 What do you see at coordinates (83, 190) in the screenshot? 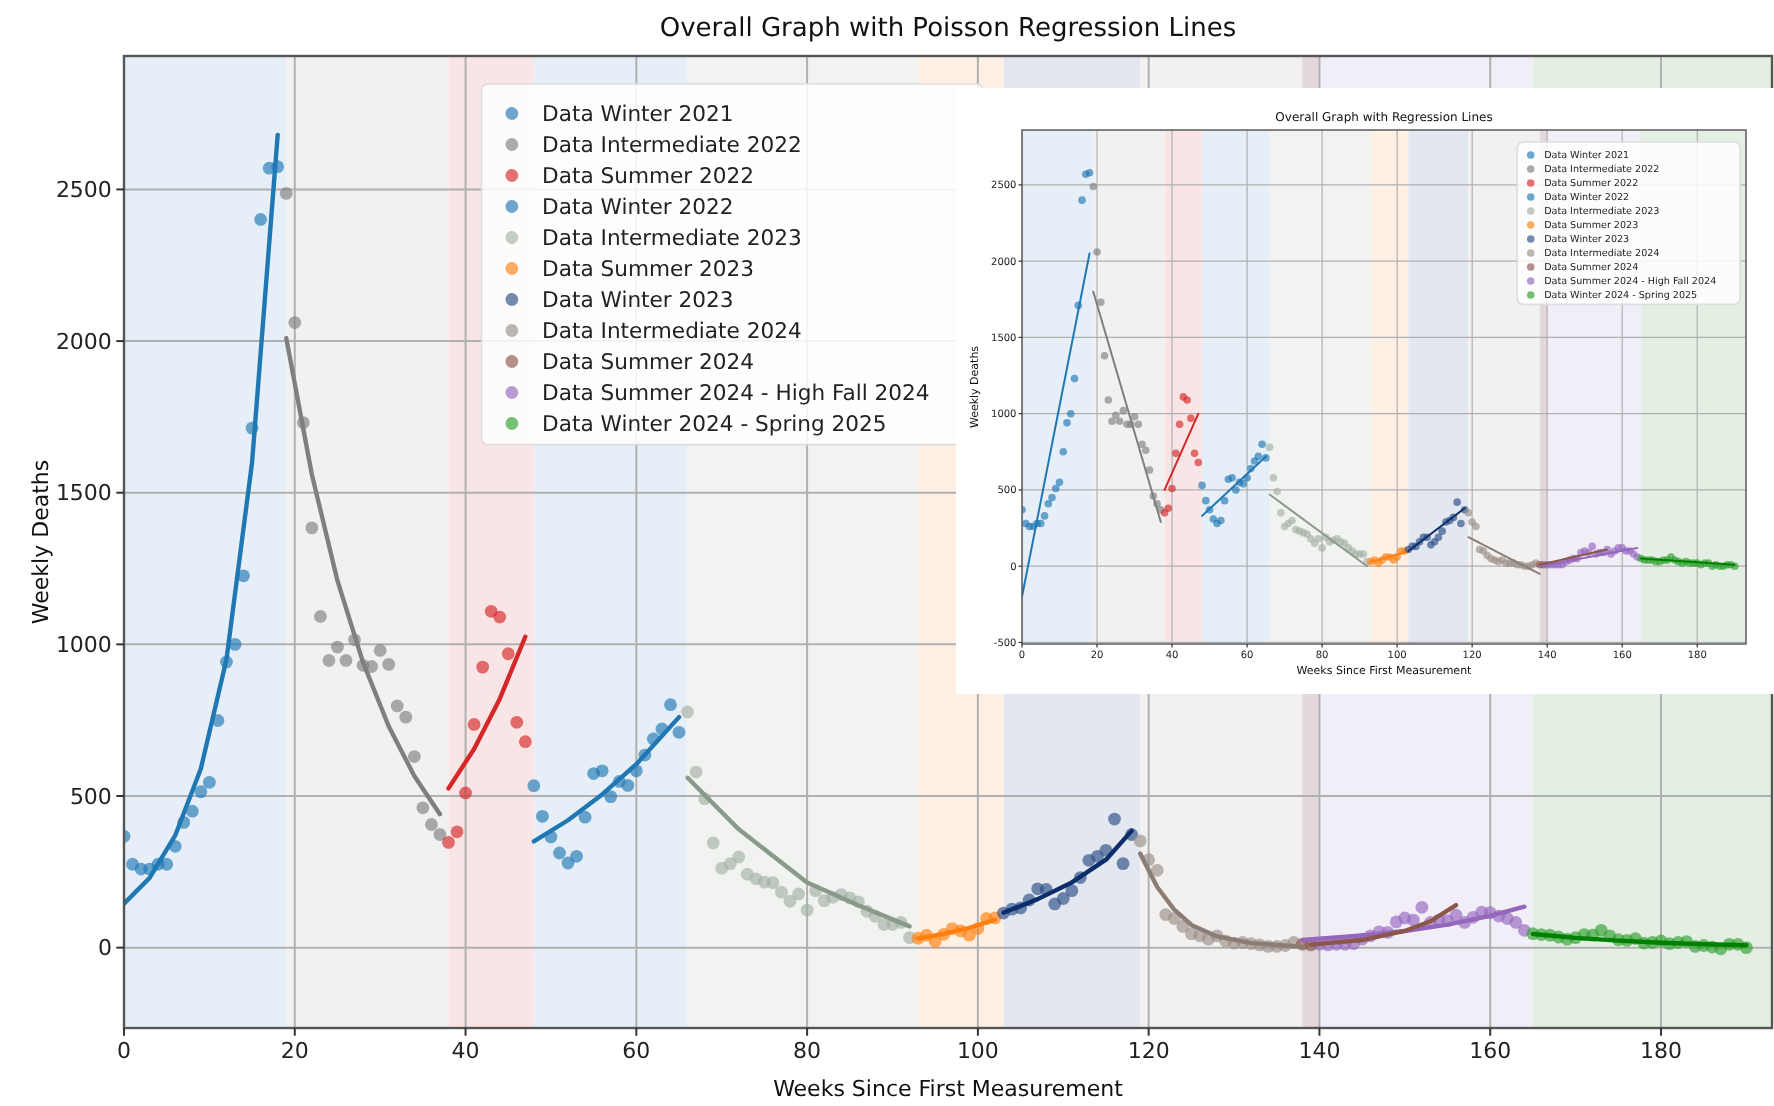
I see `y-tick-label: 2500` at bounding box center [83, 190].